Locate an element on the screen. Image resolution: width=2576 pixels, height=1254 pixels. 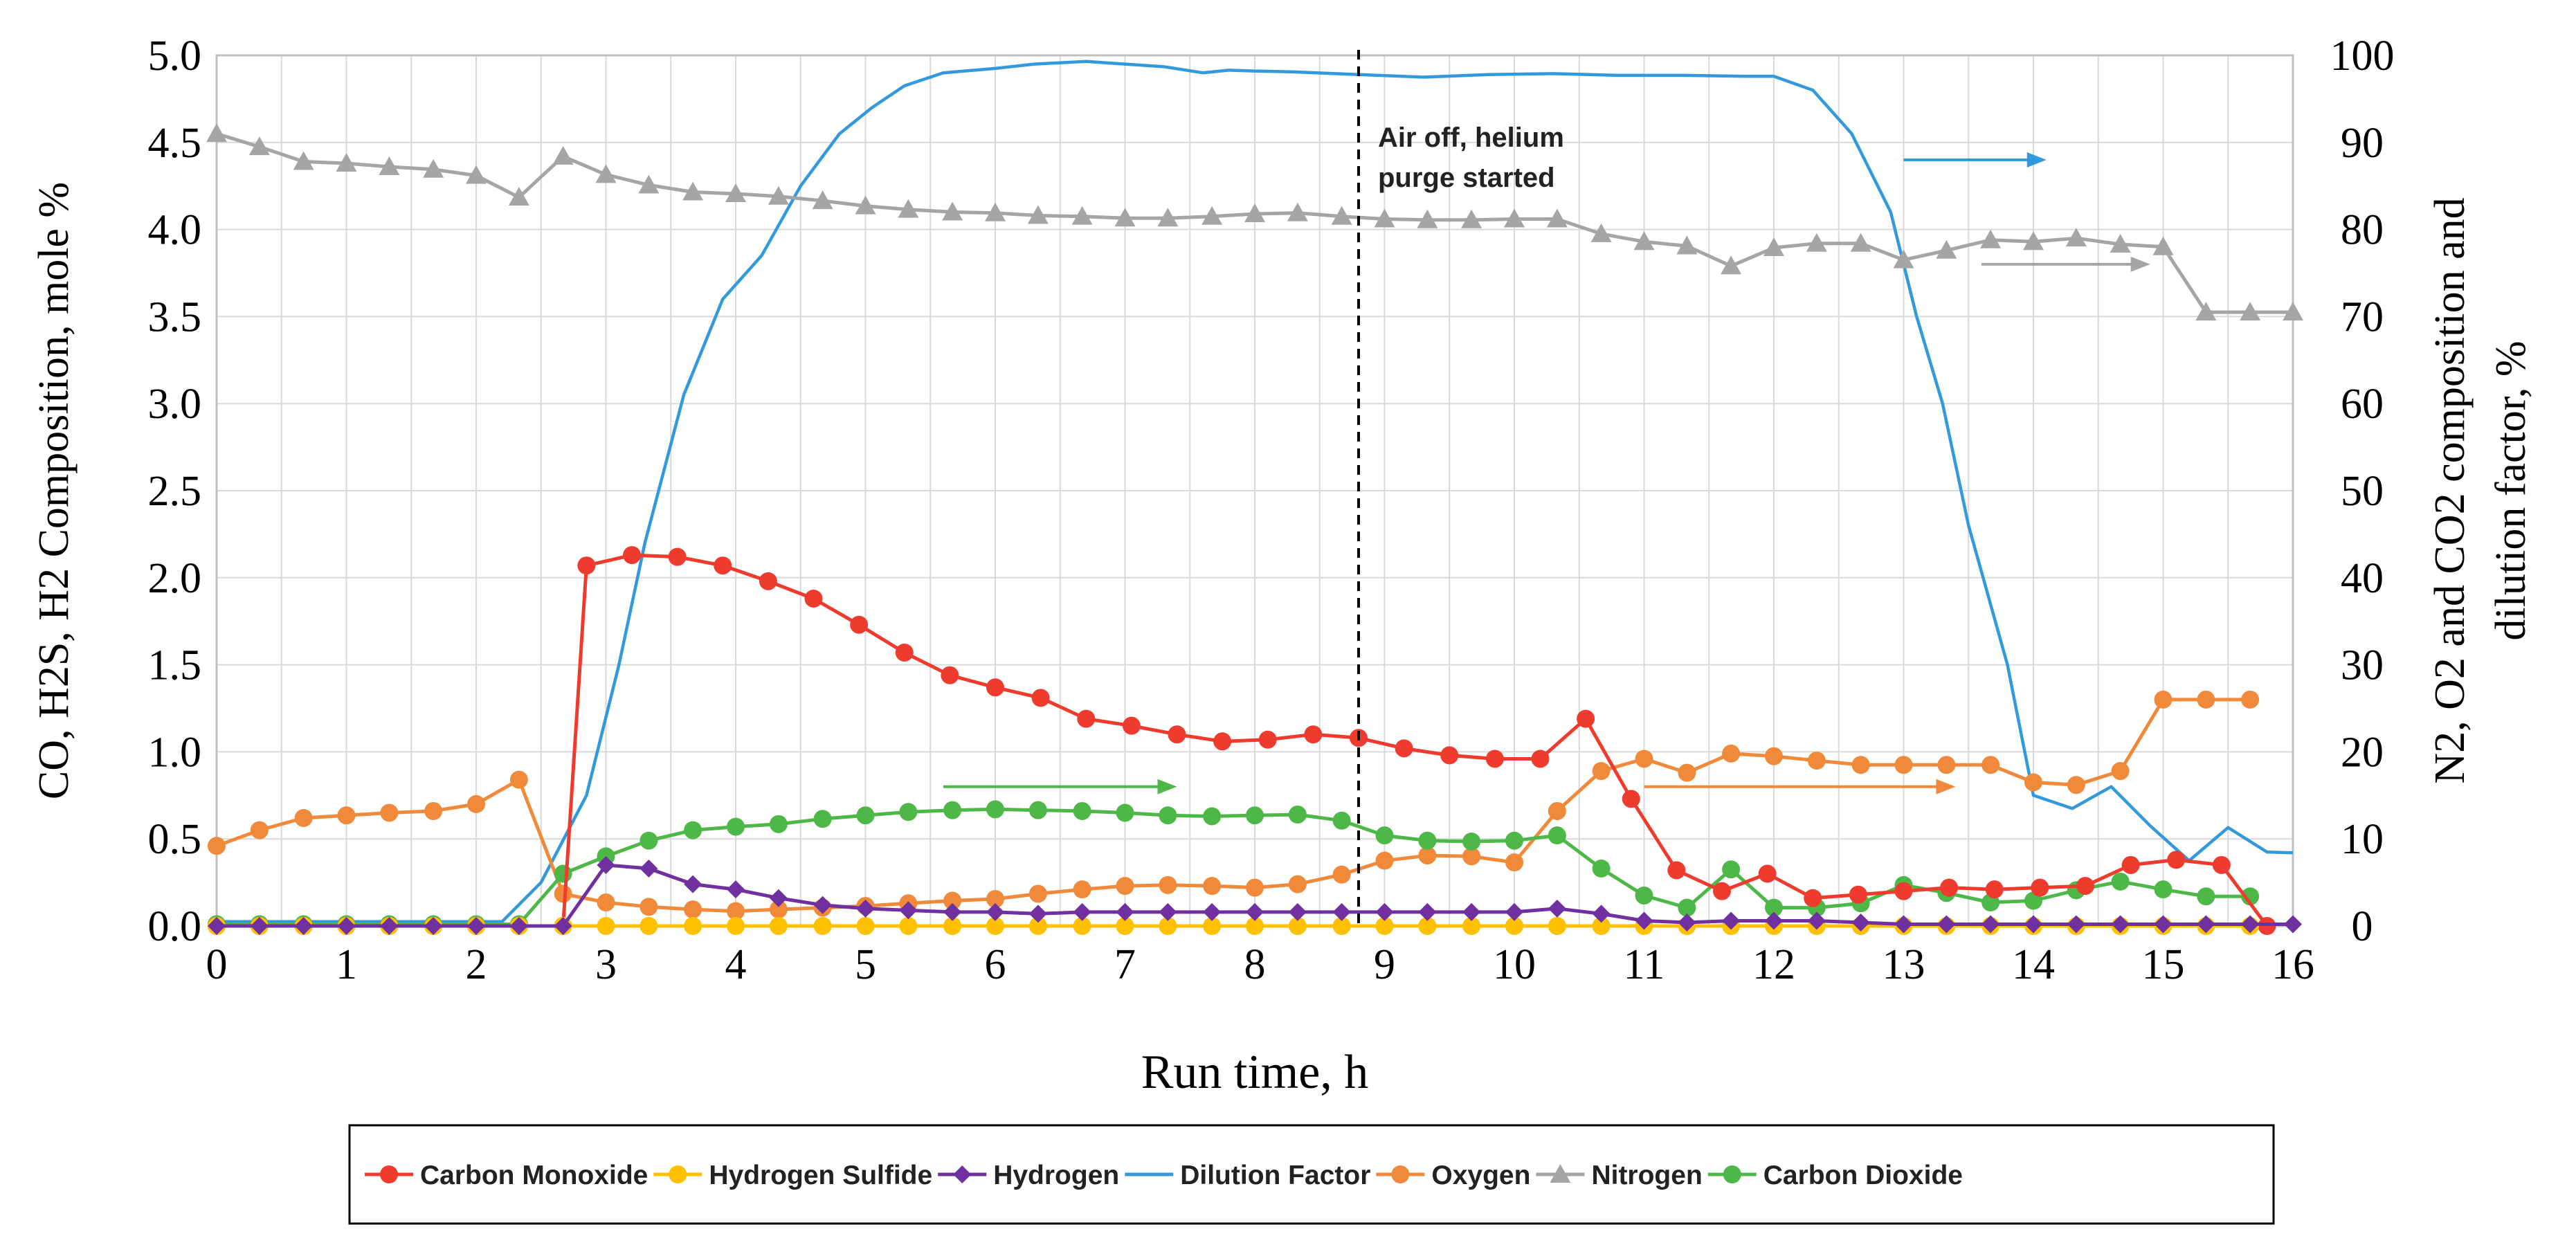
series-hydrogen is located at coordinates (1255, 895).